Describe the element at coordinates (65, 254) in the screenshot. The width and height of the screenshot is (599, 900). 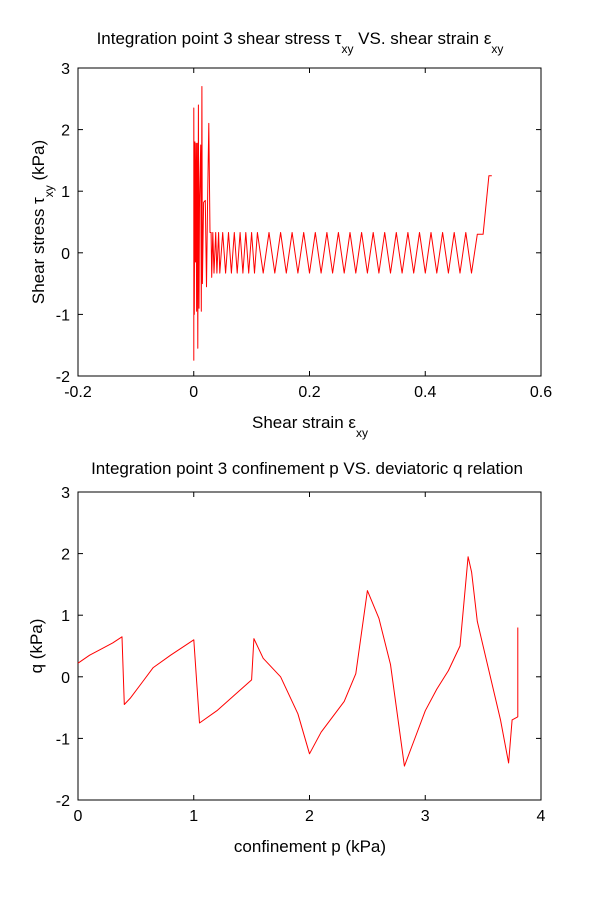
I see `chart1-ytick-label: 0` at that location.